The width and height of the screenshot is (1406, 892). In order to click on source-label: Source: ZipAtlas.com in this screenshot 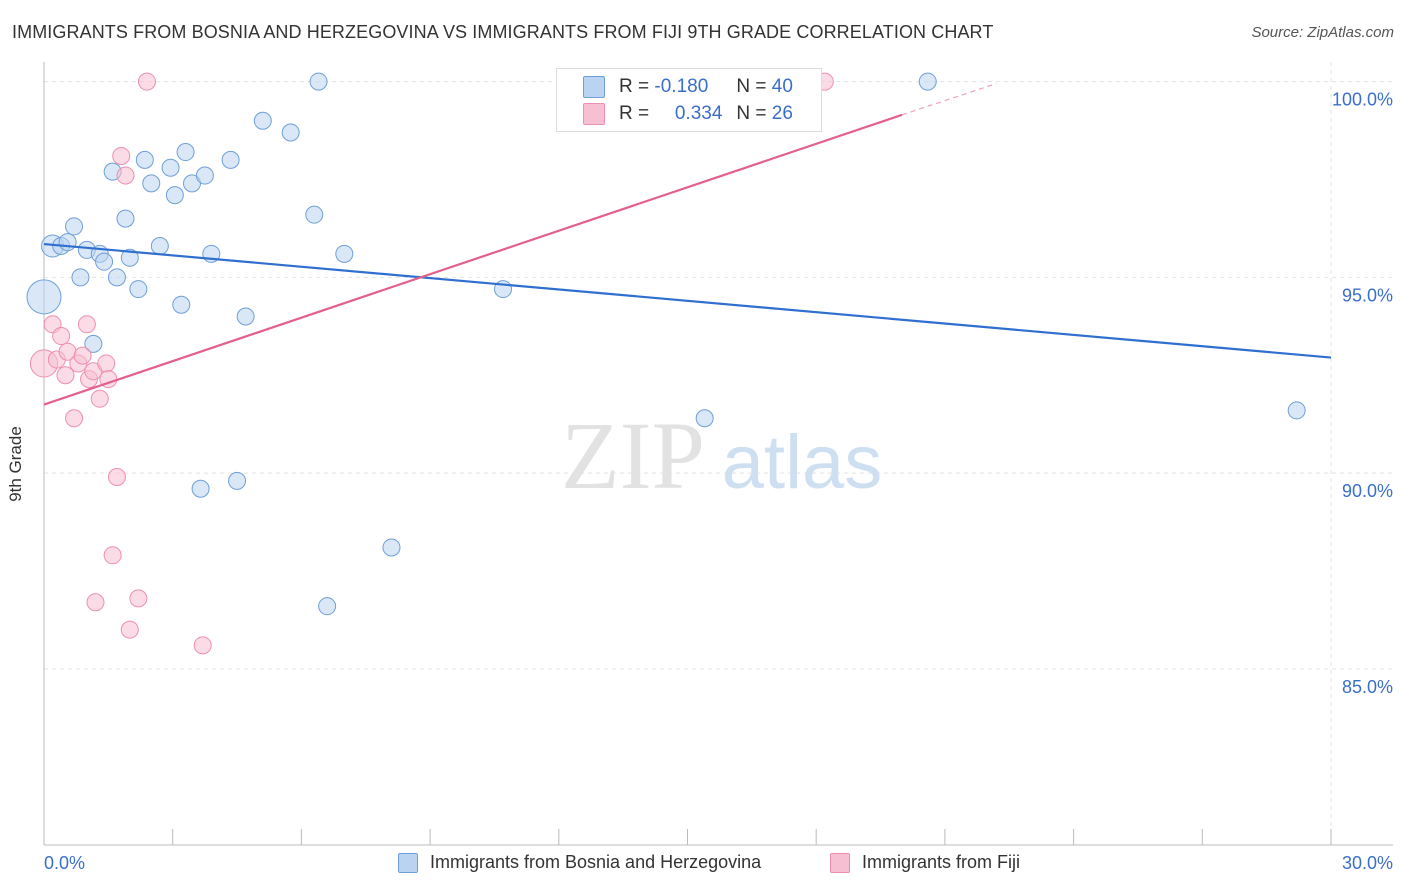, I will do `click(1322, 32)`.